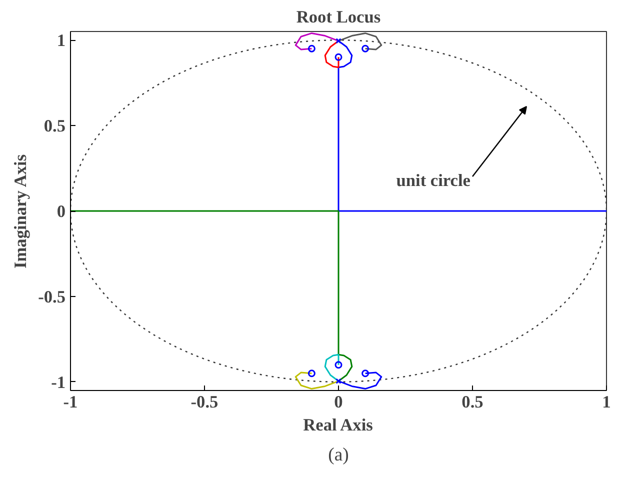 The height and width of the screenshot is (496, 621). What do you see at coordinates (606, 402) in the screenshot?
I see `x-tick-label: 1` at bounding box center [606, 402].